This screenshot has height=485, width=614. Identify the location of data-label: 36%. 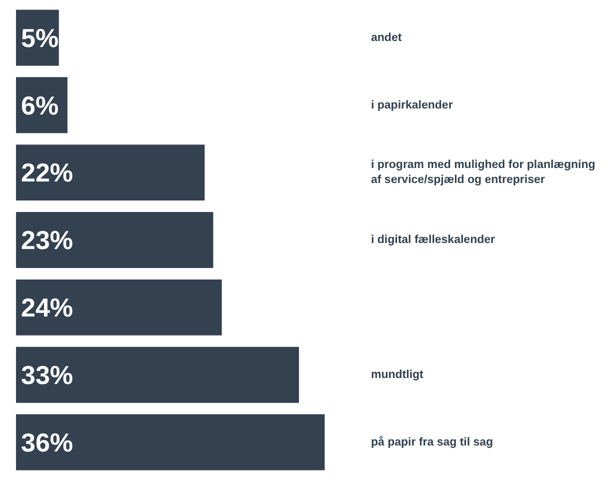
(47, 442).